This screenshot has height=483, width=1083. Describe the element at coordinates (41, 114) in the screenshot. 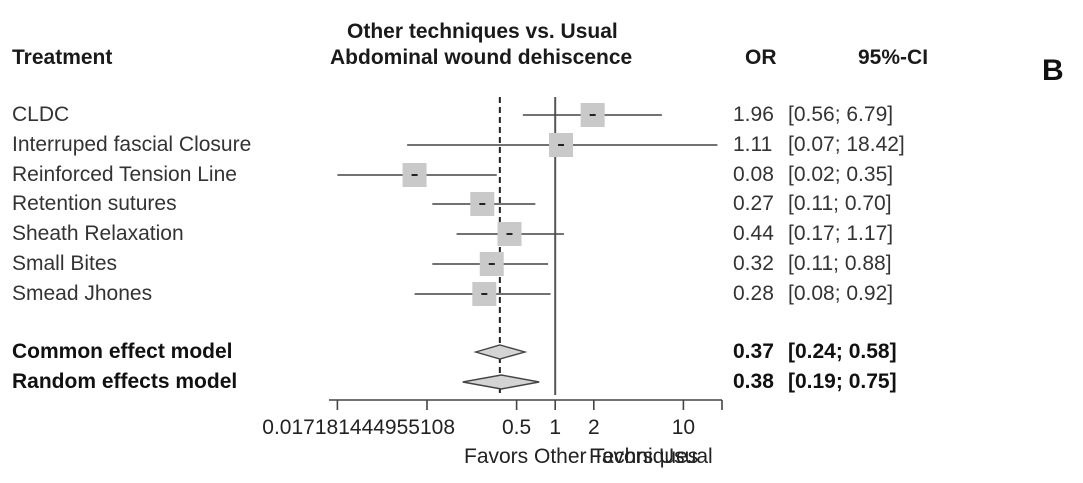

I see `study-label: CLDC` at that location.